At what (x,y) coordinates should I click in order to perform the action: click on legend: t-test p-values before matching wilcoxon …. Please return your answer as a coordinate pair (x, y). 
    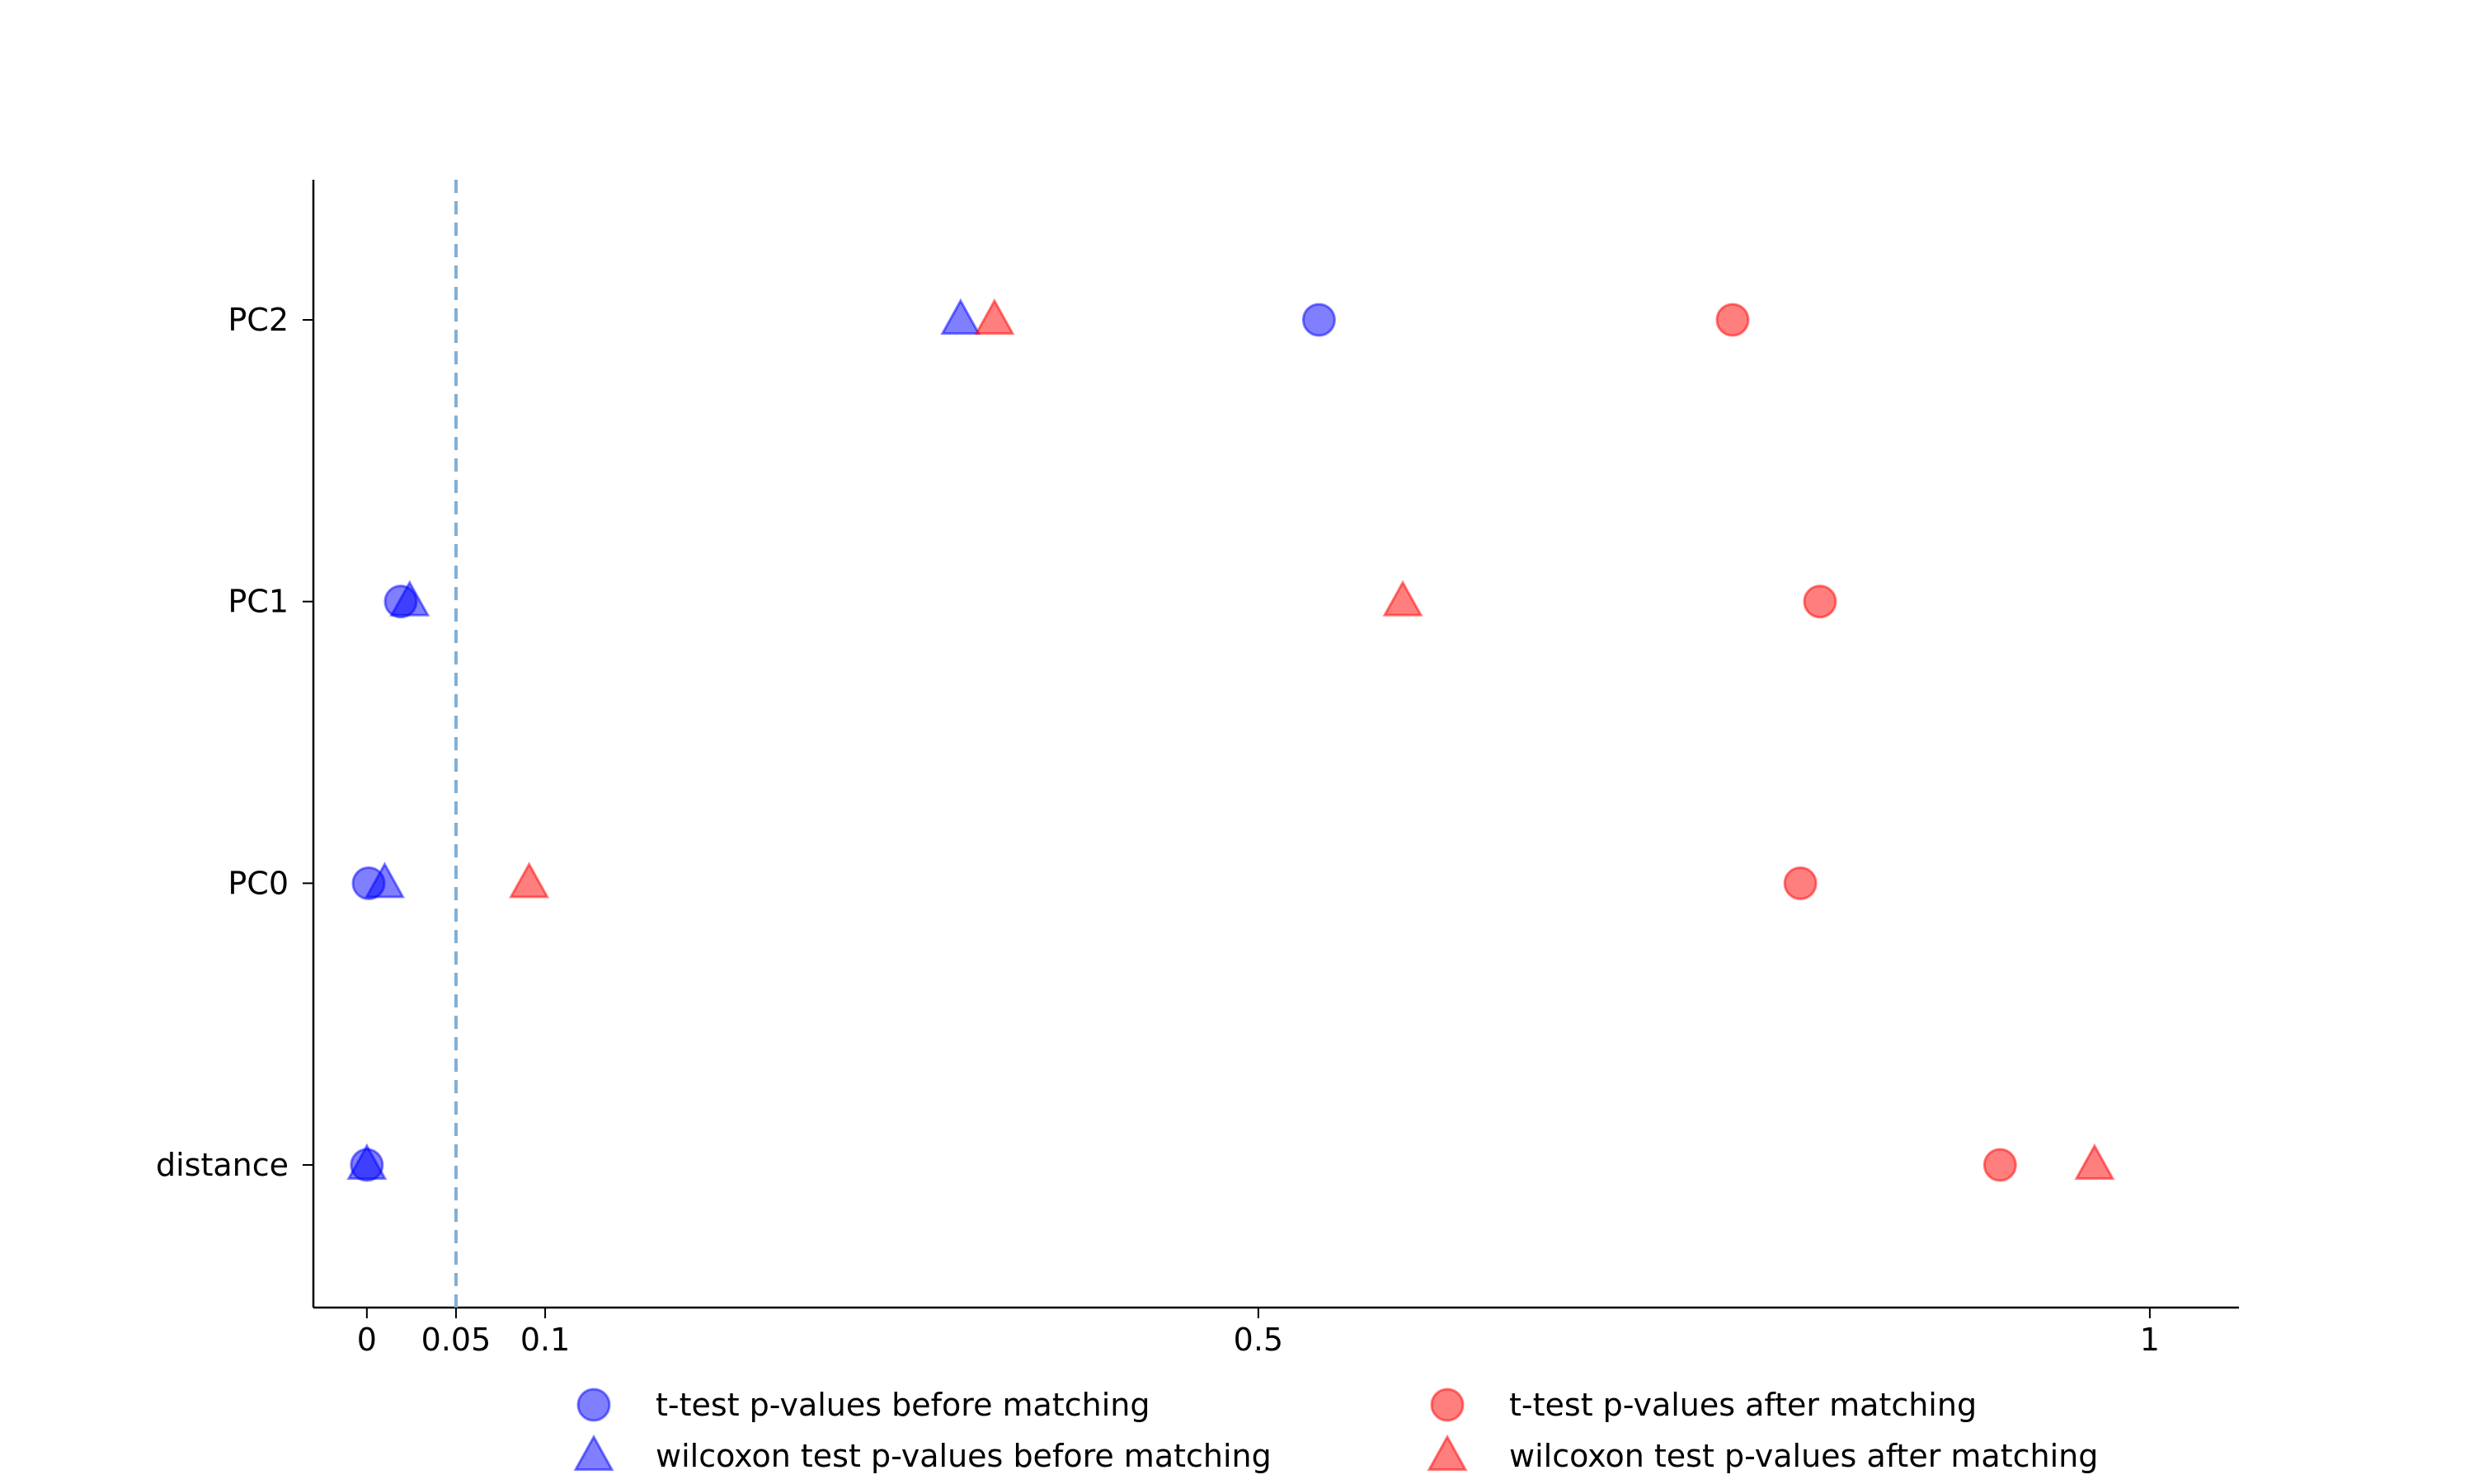
    Looking at the image, I should click on (1335, 1430).